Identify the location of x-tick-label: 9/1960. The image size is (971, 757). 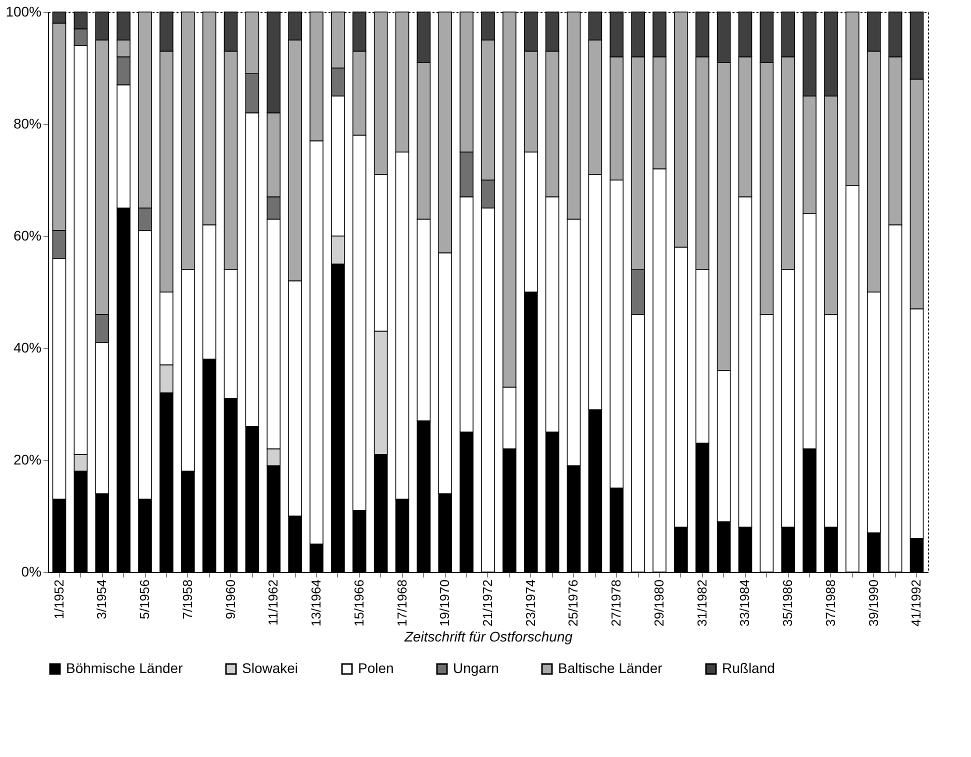
(230, 600).